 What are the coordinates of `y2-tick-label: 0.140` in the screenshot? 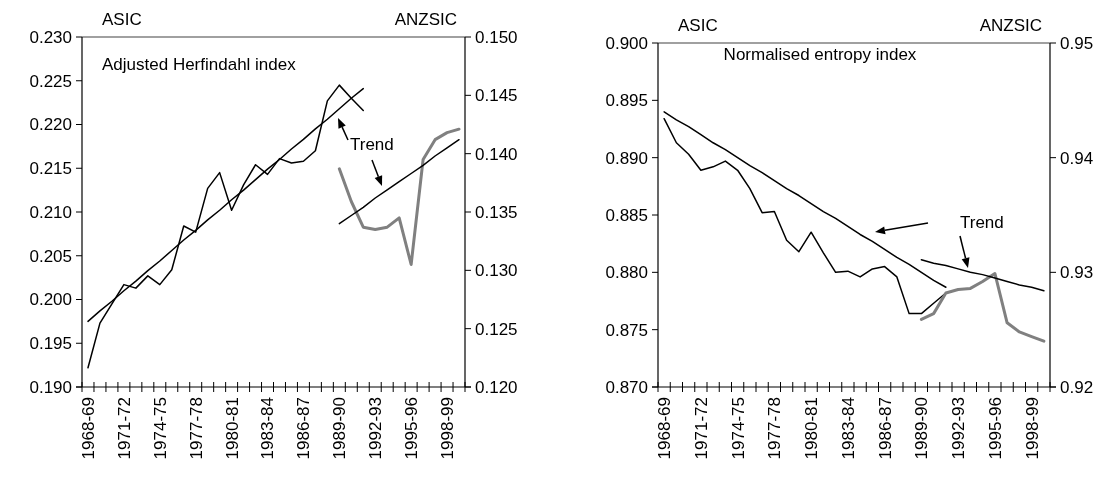 It's located at (496, 154).